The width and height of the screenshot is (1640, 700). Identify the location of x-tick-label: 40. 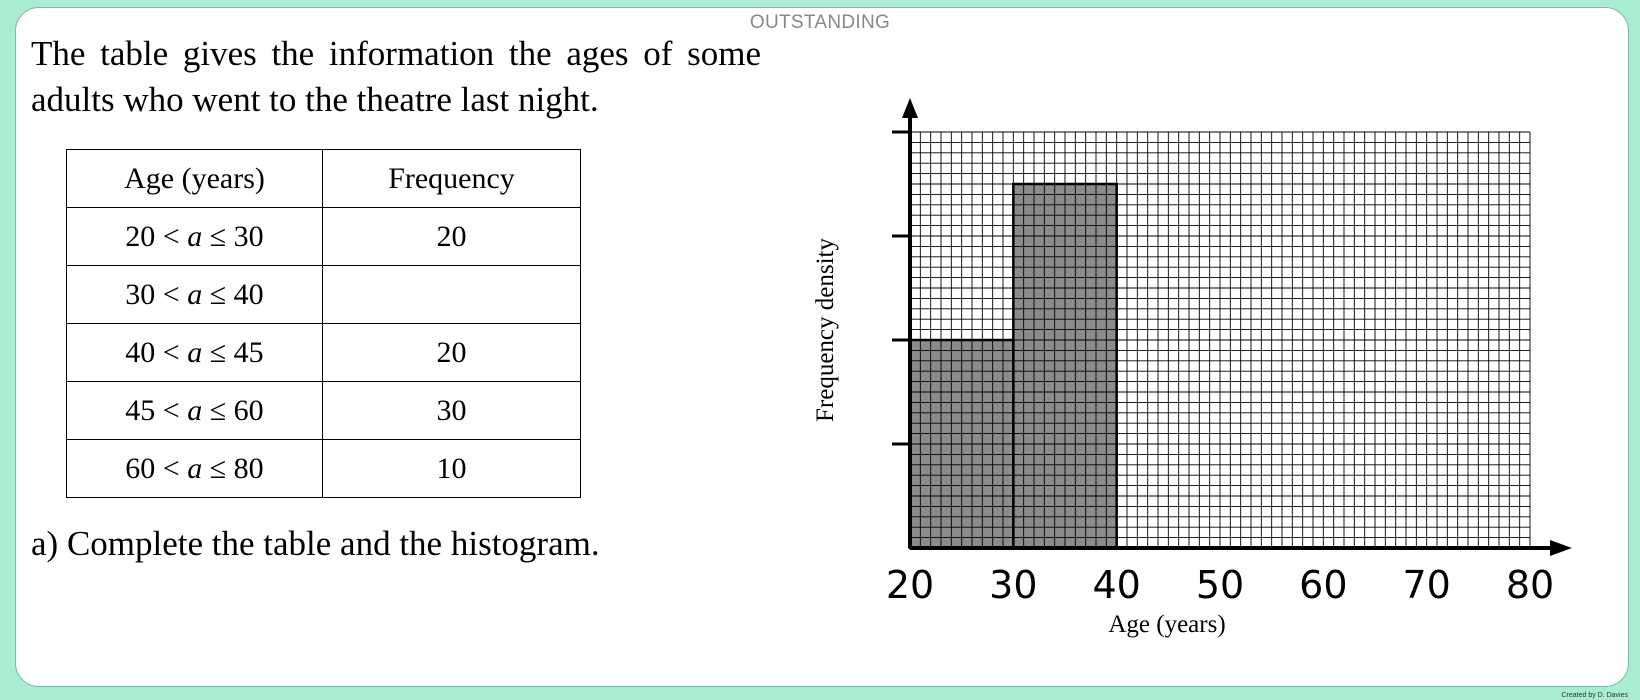
(1116, 585).